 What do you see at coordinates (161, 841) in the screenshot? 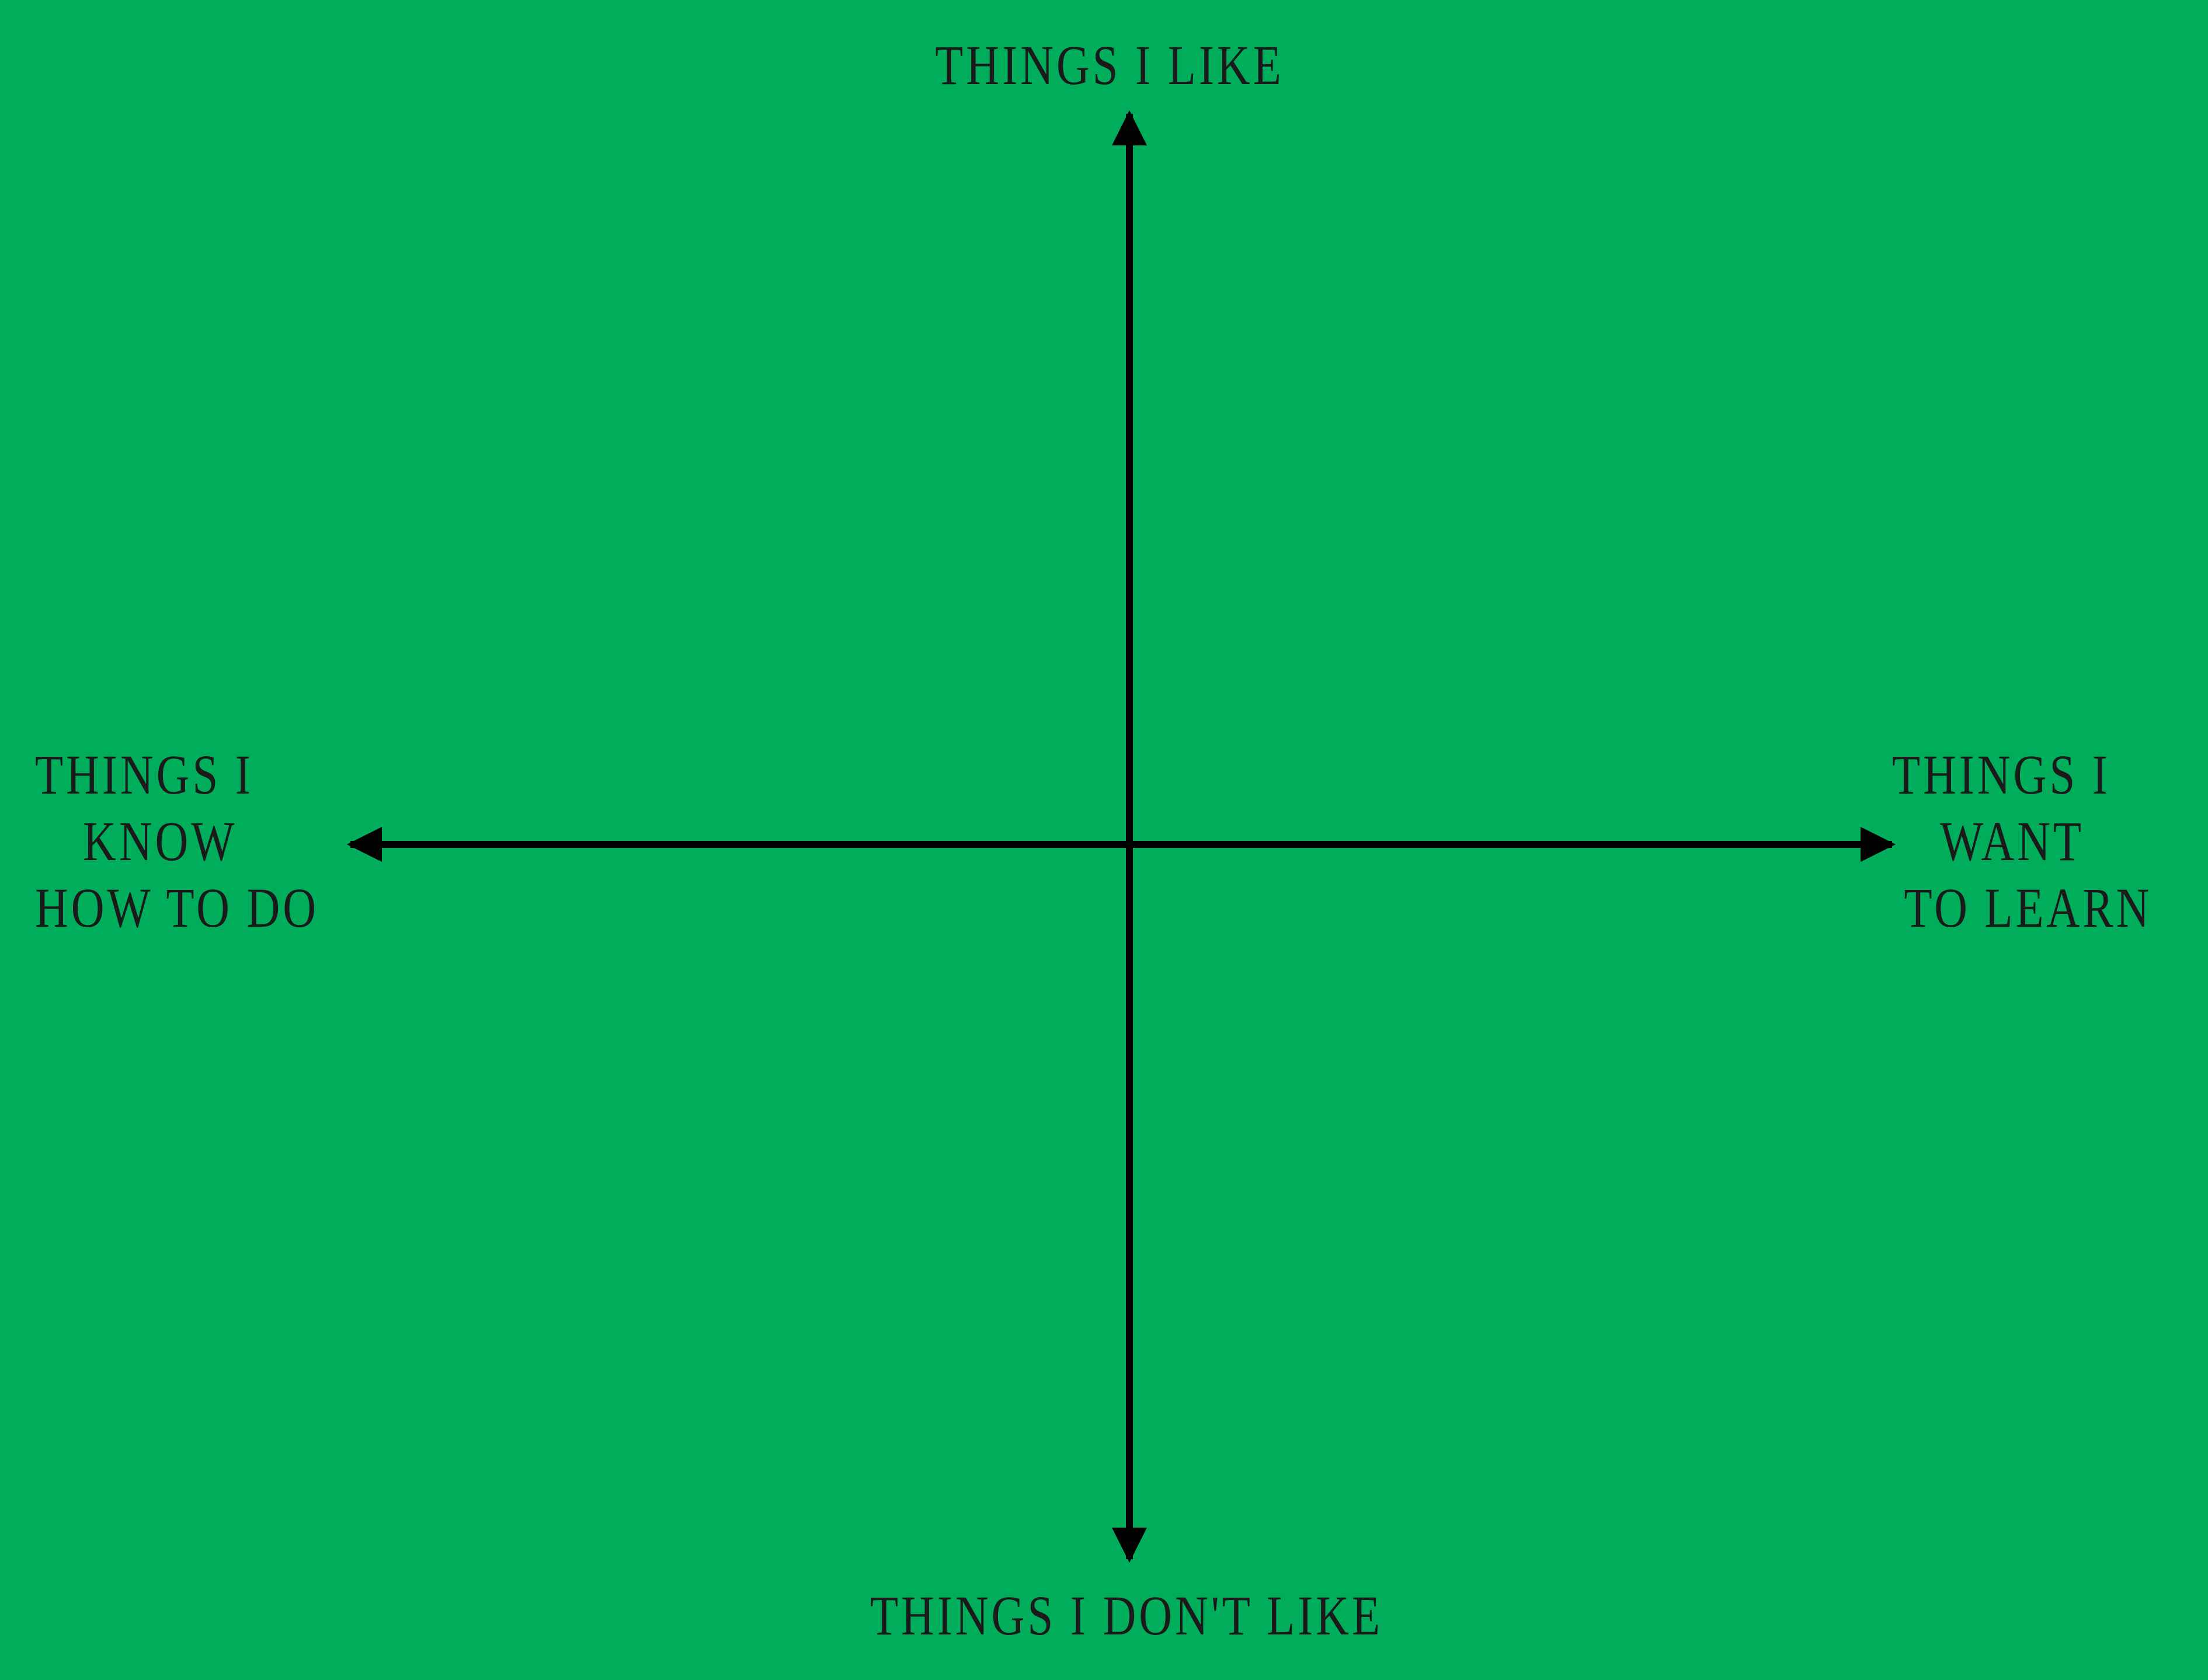
I see `label-line: KNOW` at bounding box center [161, 841].